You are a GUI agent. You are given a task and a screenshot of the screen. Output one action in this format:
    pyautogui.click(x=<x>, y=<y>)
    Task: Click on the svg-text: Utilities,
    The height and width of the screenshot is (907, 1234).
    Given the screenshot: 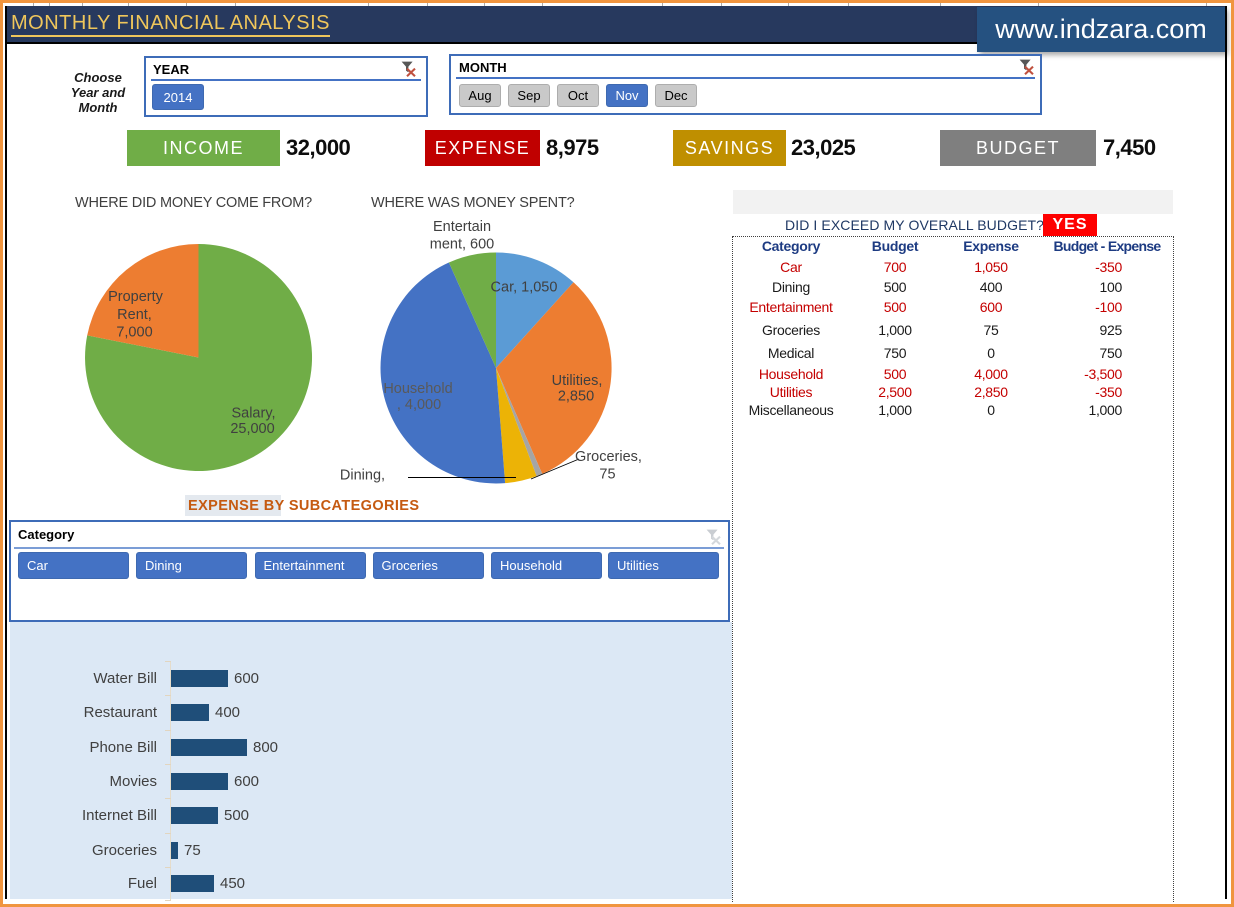 What is the action you would take?
    pyautogui.click(x=577, y=381)
    